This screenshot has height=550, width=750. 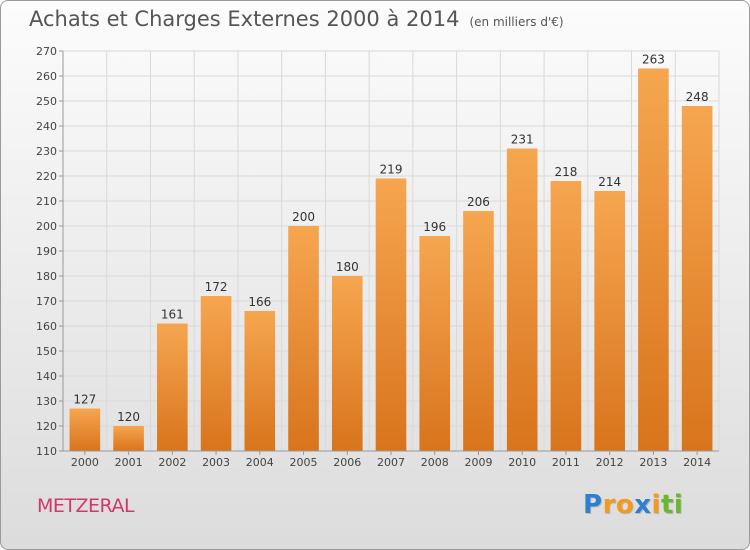 I want to click on bar-2010, so click(x=522, y=299).